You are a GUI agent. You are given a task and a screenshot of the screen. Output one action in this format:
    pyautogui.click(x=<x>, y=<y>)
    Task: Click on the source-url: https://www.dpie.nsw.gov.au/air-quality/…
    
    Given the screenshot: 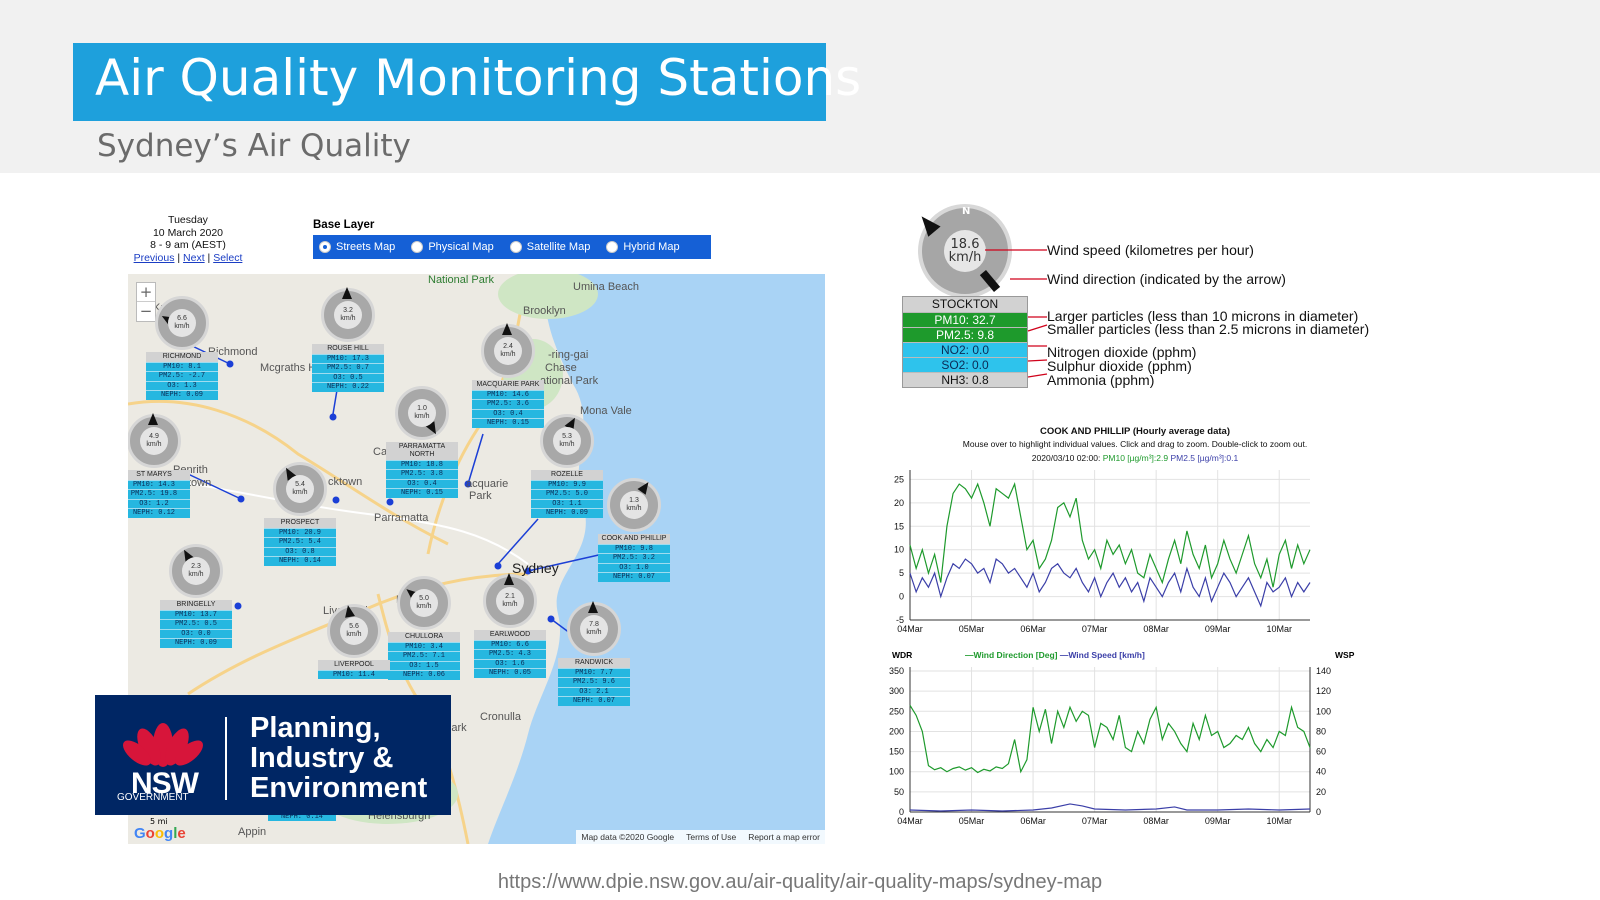 What is the action you would take?
    pyautogui.click(x=800, y=882)
    